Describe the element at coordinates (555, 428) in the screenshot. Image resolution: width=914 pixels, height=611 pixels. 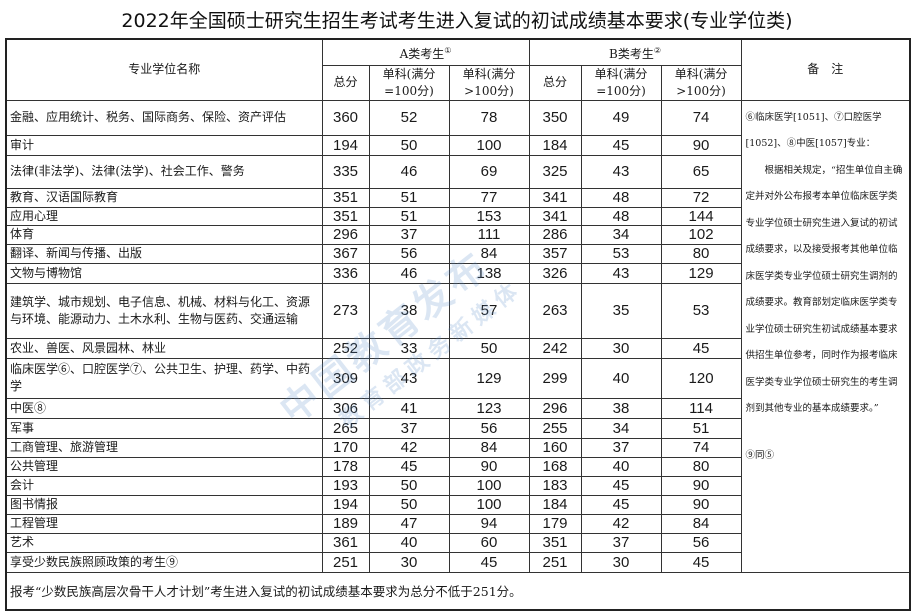
I see `cell-b-total: 255` at that location.